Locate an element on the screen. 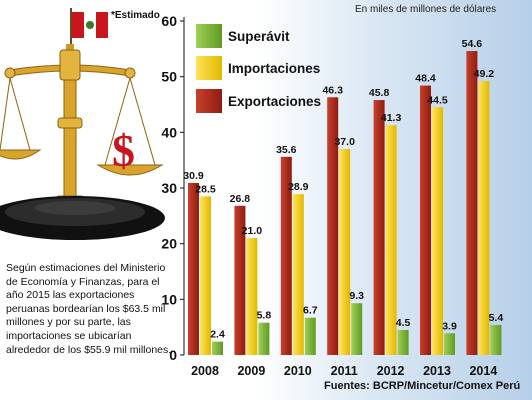  x-tick-label-2014: 2014 is located at coordinates (483, 371).